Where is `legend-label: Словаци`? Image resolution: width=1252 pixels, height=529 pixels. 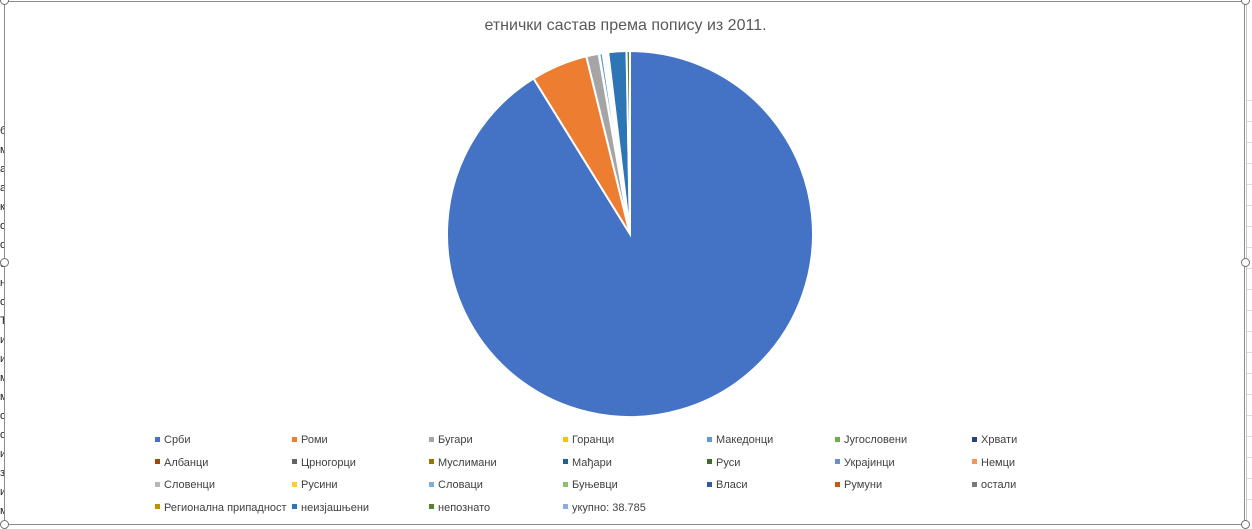
legend-label: Словаци is located at coordinates (460, 485).